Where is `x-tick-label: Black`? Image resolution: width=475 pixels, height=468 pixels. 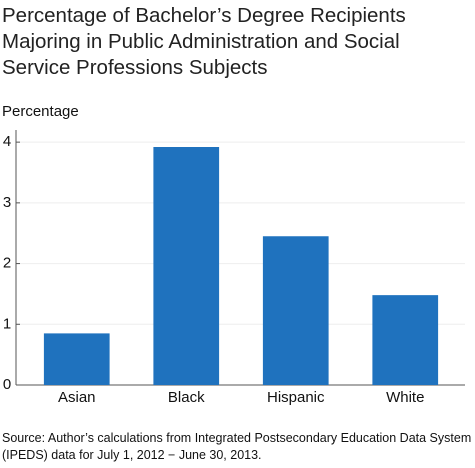
x-tick-label: Black is located at coordinates (186, 397).